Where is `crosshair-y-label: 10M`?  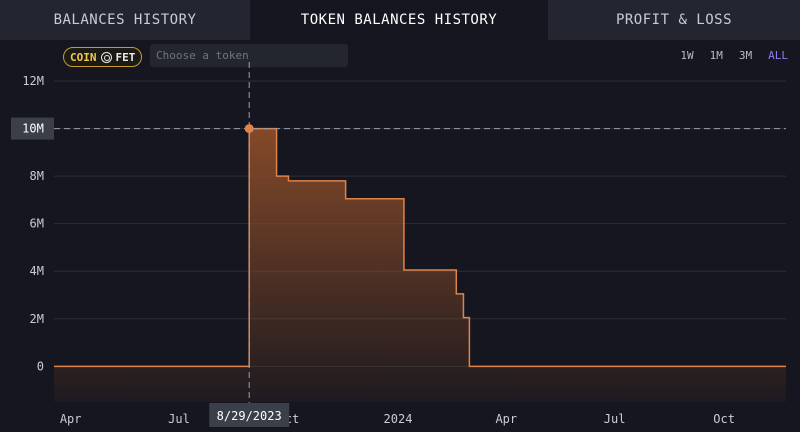 crosshair-y-label: 10M is located at coordinates (33, 129).